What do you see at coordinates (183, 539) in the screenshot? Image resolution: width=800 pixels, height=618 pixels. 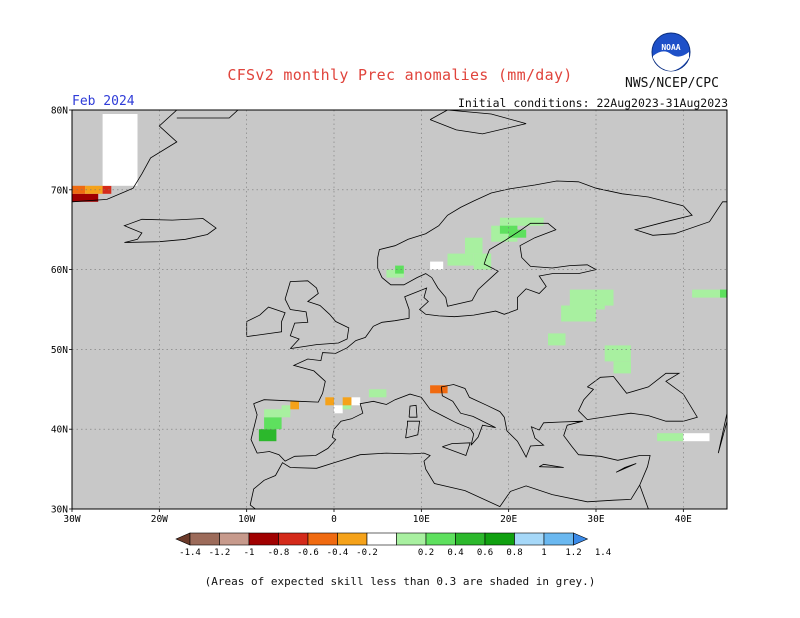 I see `colorbar-arrow-left` at bounding box center [183, 539].